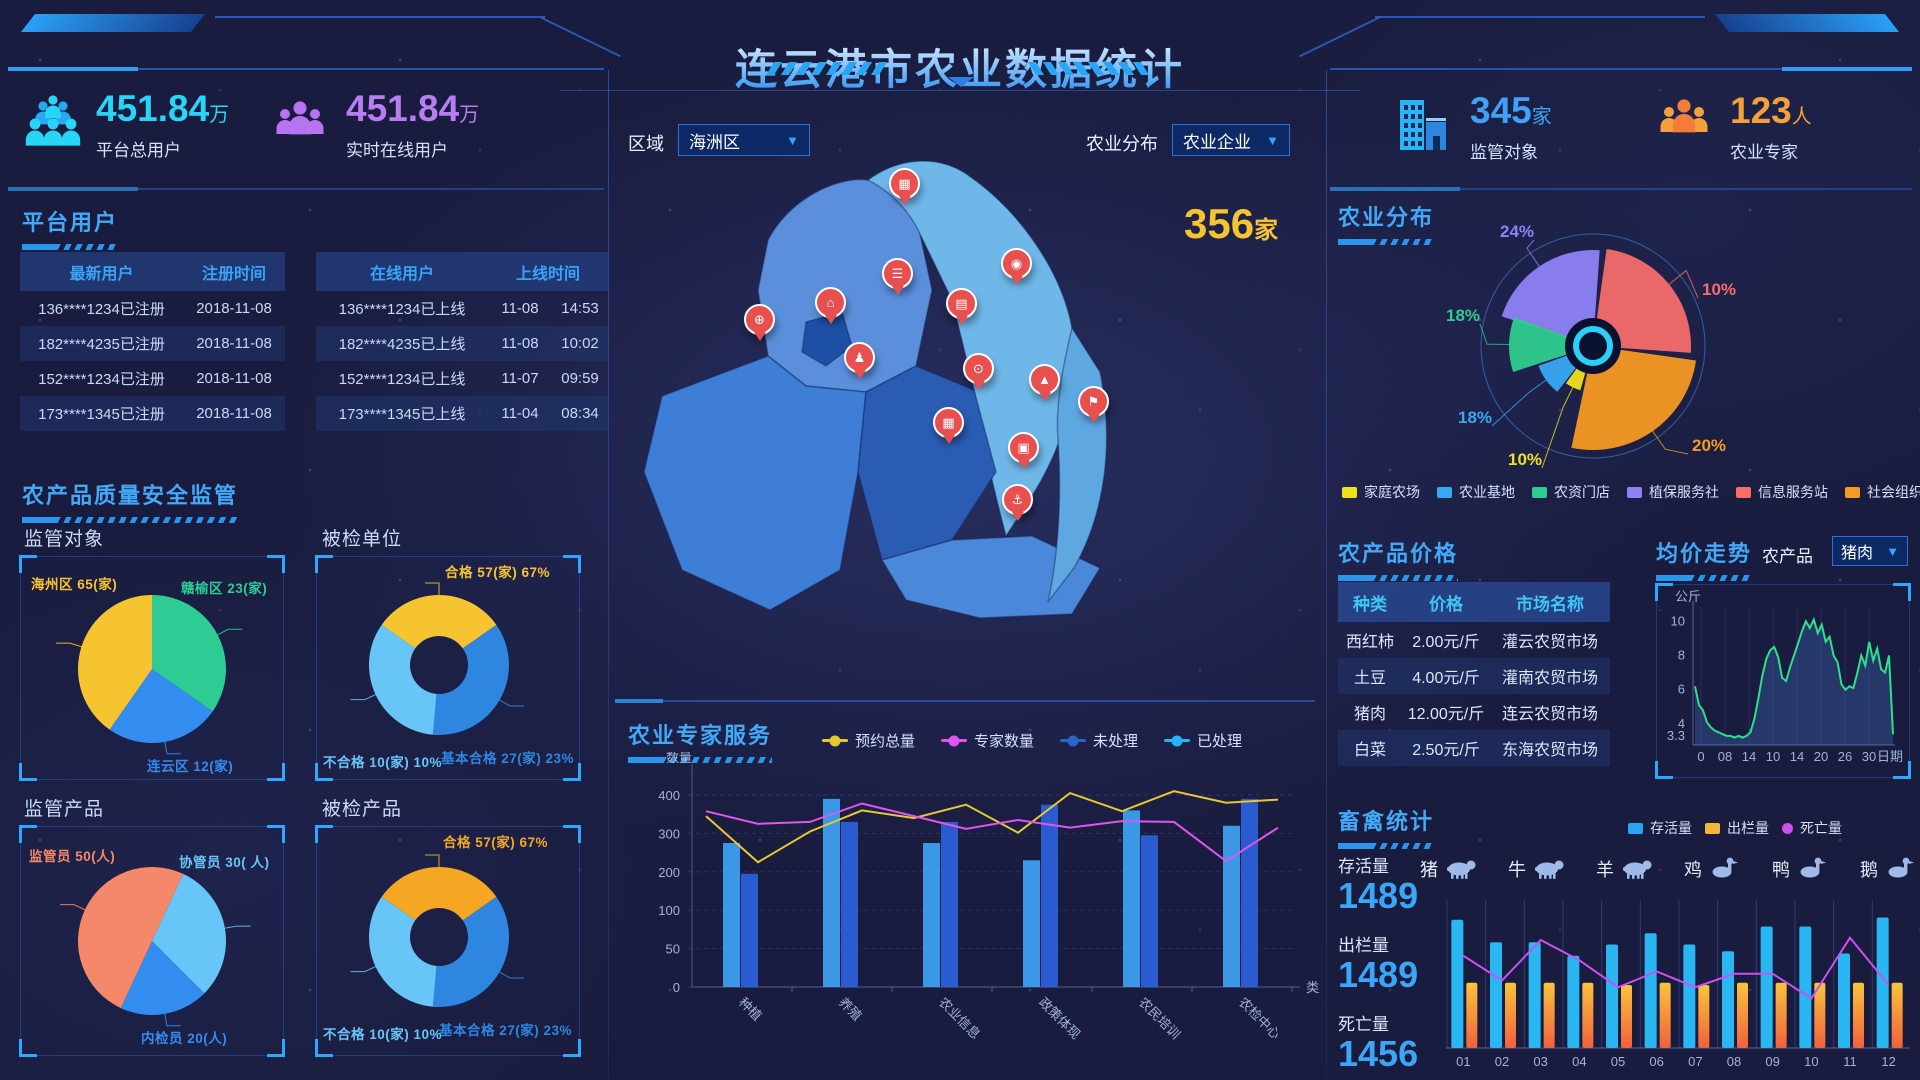 The width and height of the screenshot is (1920, 1080). I want to click on legend-item-农资门店: 农资门店, so click(1571, 492).